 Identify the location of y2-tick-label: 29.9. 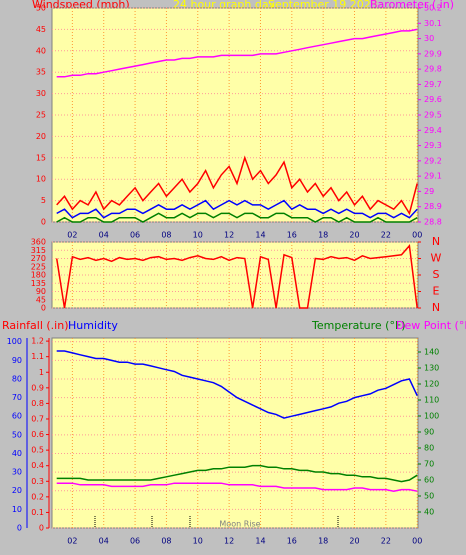
(433, 53).